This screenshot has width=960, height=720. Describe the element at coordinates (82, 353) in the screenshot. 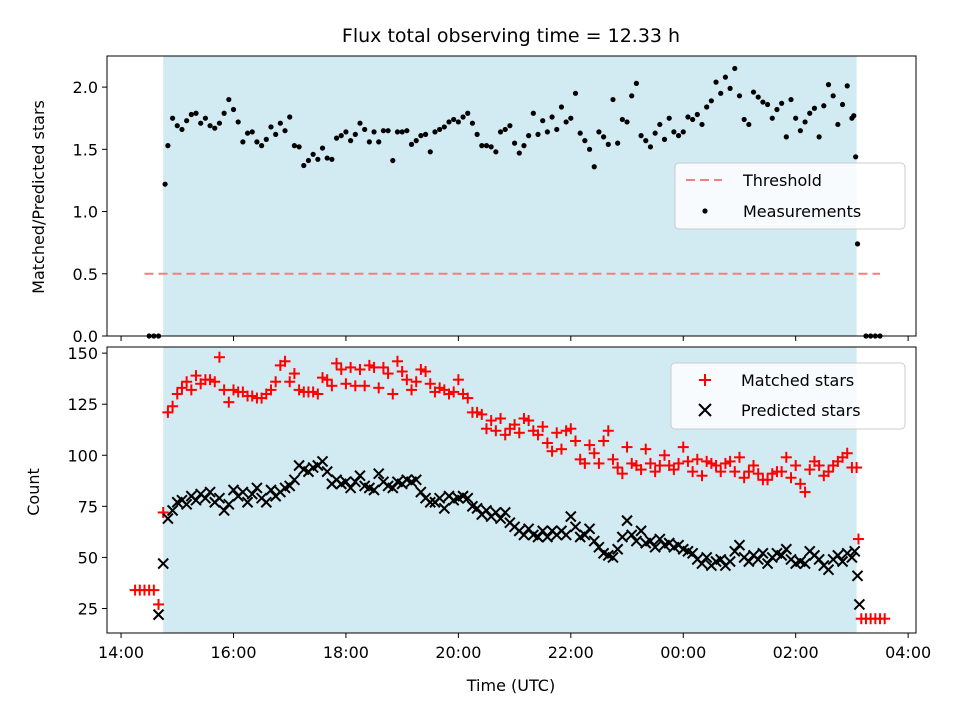

I see `y-tick-label: 150` at that location.